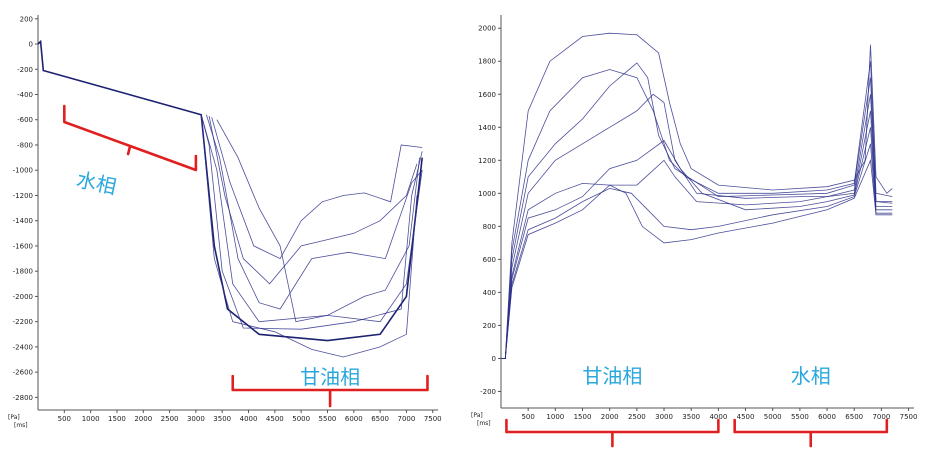  What do you see at coordinates (489, 227) in the screenshot?
I see `y-tick-label: 800` at bounding box center [489, 227].